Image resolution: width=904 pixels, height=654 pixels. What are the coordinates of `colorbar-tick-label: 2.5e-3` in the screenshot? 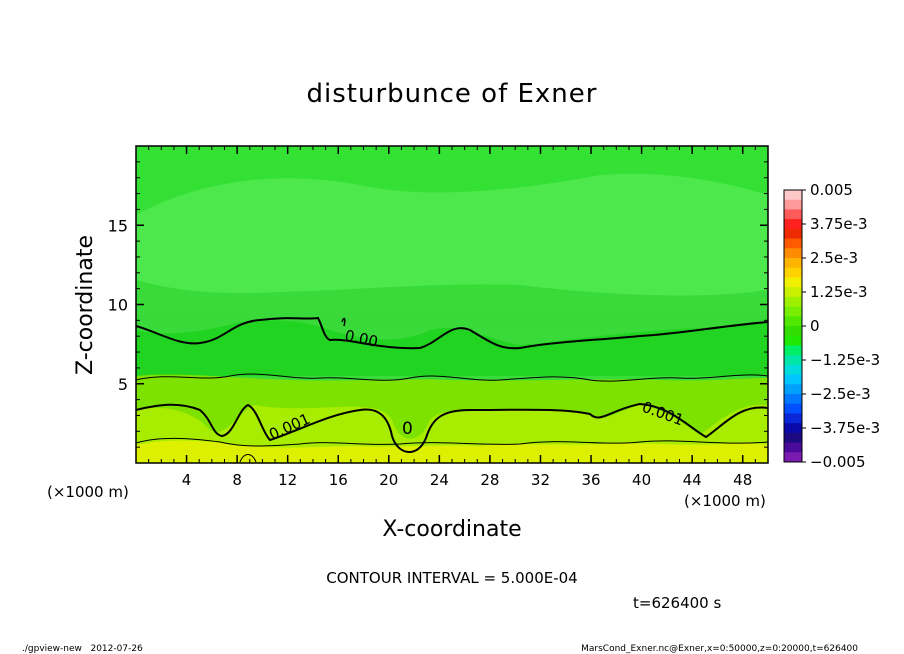 It's located at (834, 258).